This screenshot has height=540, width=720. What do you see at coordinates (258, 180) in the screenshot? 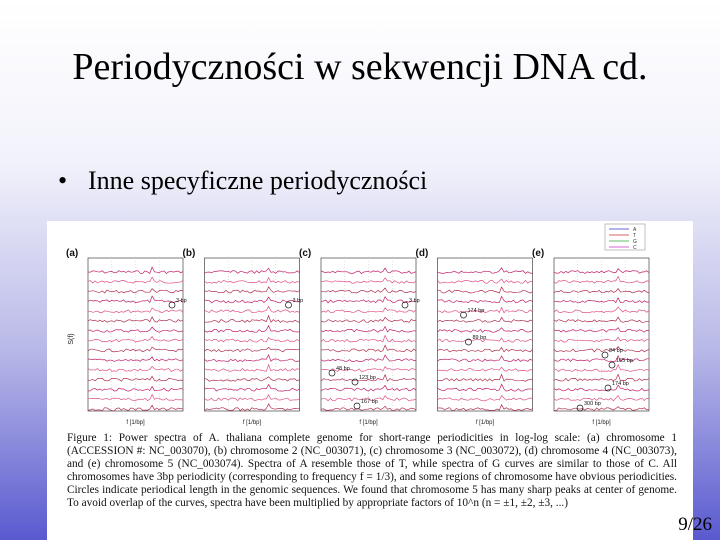
I see `bullet-text: Inne specyficzne periodyczności` at bounding box center [258, 180].